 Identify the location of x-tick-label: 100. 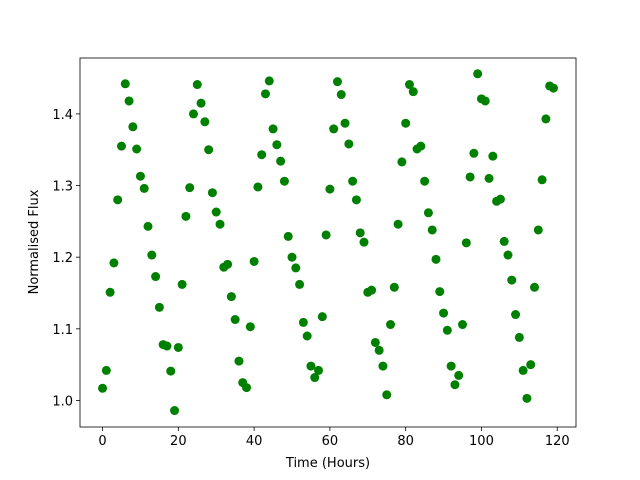
(481, 441).